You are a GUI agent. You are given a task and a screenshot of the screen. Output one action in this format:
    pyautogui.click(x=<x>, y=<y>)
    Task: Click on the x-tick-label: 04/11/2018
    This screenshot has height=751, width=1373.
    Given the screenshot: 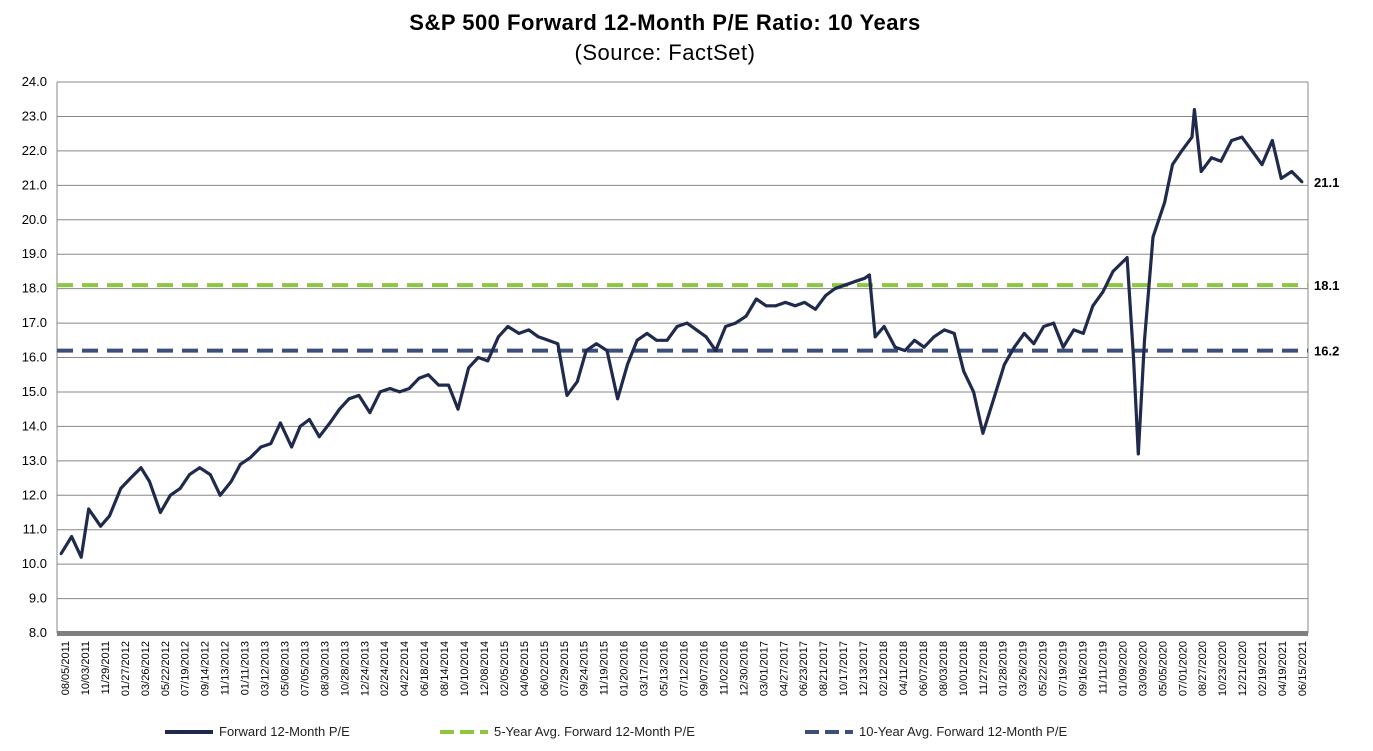 What is the action you would take?
    pyautogui.click(x=904, y=668)
    